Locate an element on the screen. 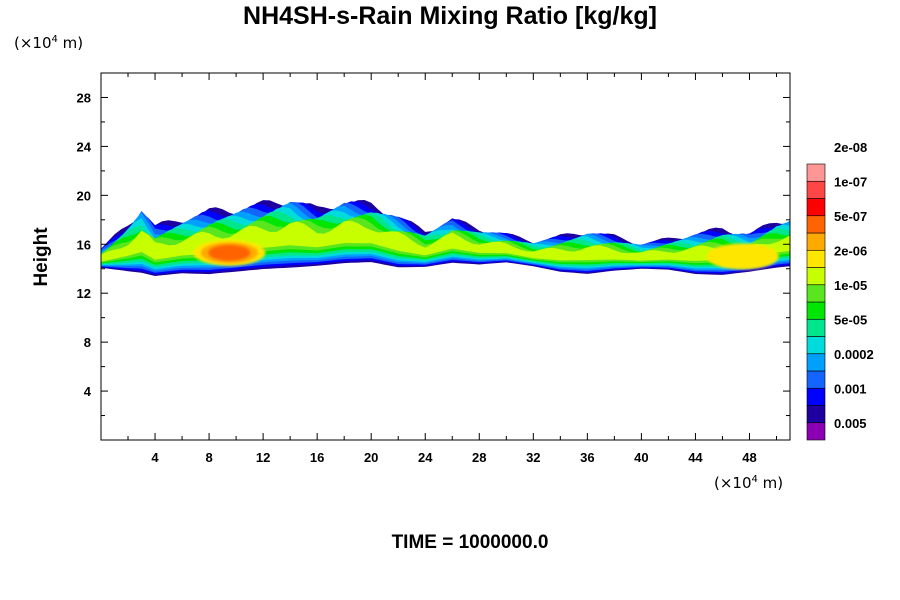 The image size is (900, 600). chart-title: NH4SH-s-Rain Mixing Ratio [kg/kg] is located at coordinates (450, 16).